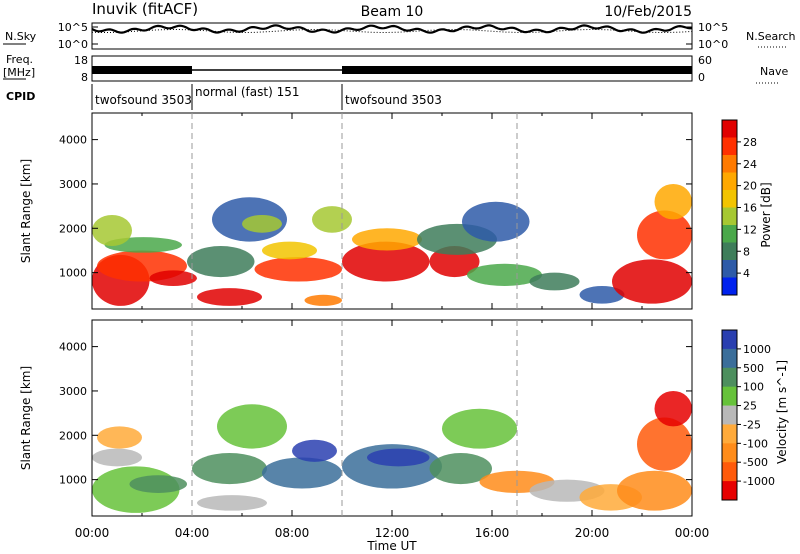 This screenshot has width=800, height=554. Describe the element at coordinates (753, 387) in the screenshot. I see `colorbar-tick-label: 100` at that location.